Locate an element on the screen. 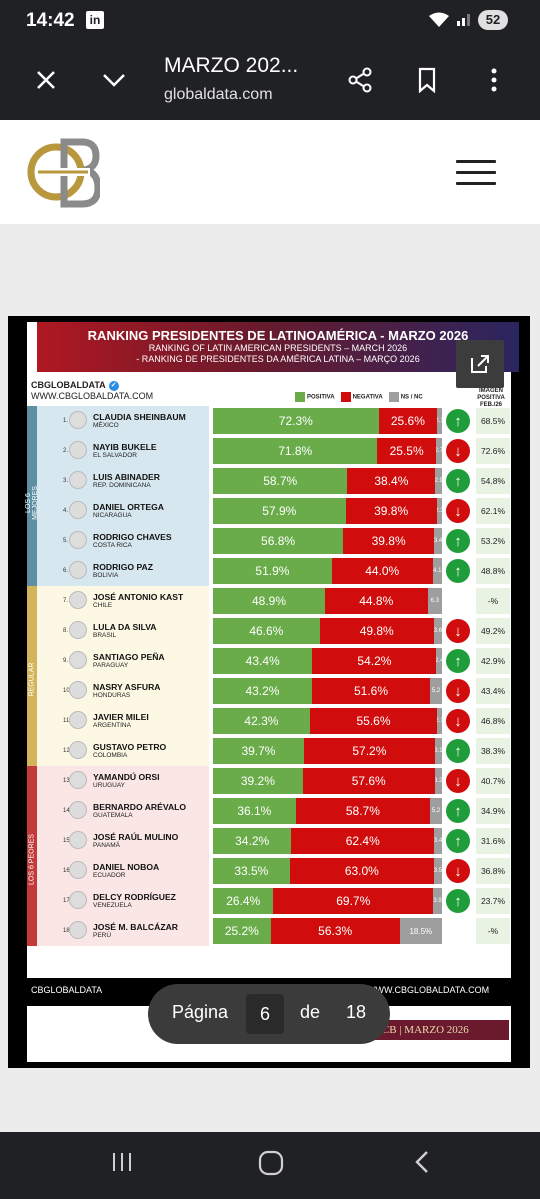 The height and width of the screenshot is (1199, 540). positive-segment: 58.7% is located at coordinates (280, 481).